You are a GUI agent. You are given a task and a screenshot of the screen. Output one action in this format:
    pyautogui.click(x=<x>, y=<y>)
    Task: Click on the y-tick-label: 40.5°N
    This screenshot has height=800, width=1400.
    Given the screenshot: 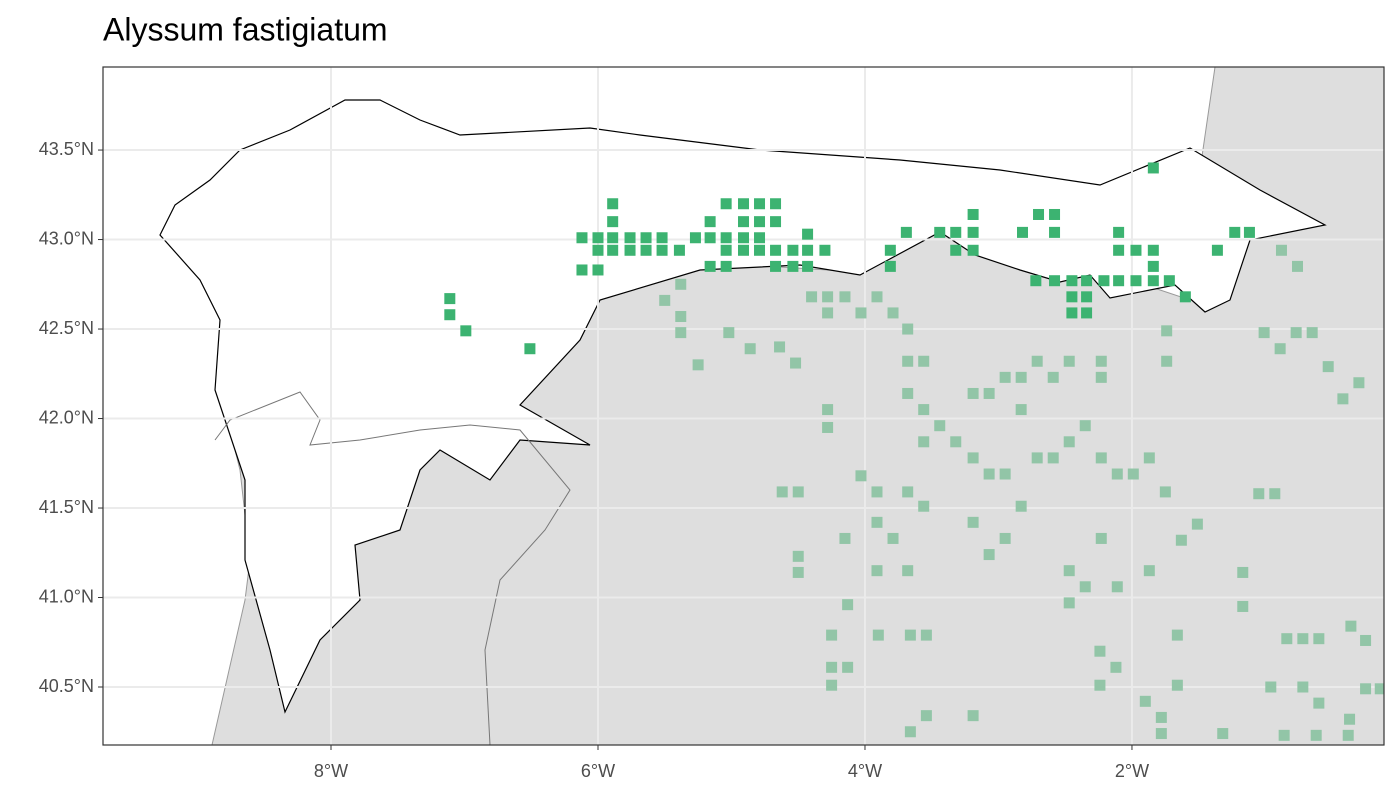 What is the action you would take?
    pyautogui.click(x=66, y=686)
    